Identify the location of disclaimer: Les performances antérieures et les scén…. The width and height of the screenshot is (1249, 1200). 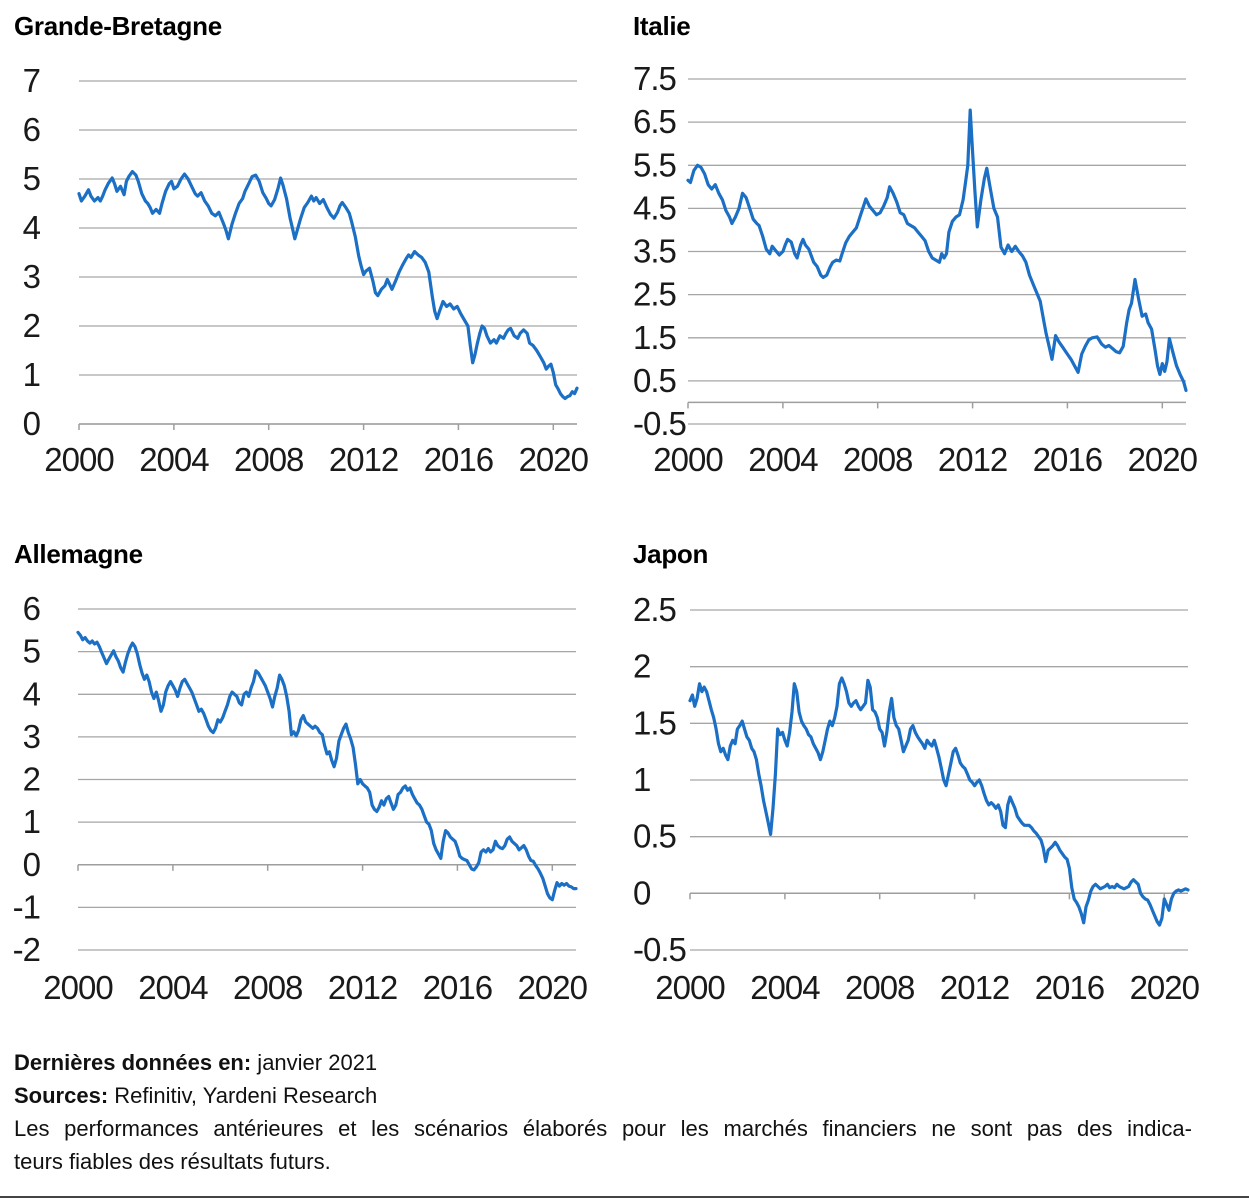
(603, 1145).